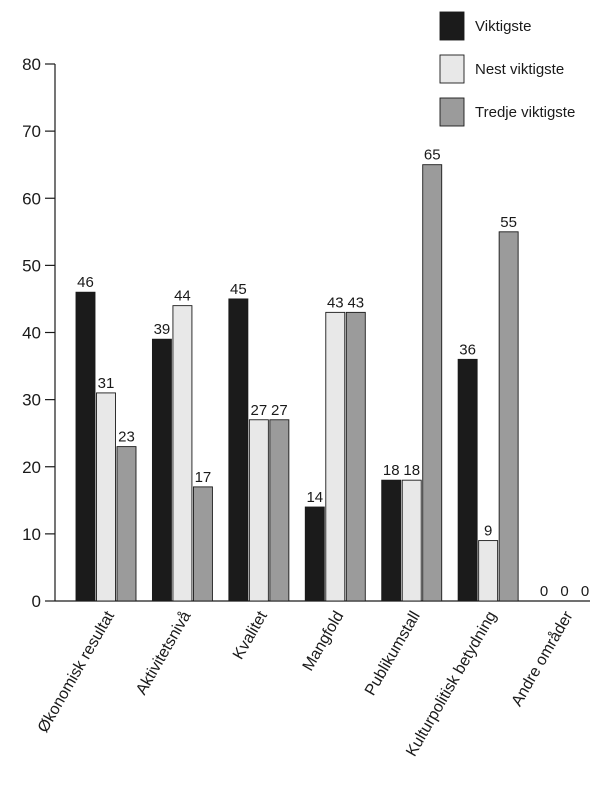 This screenshot has height=803, width=593. Describe the element at coordinates (31, 131) in the screenshot. I see `y-tick-label-70: 70` at that location.